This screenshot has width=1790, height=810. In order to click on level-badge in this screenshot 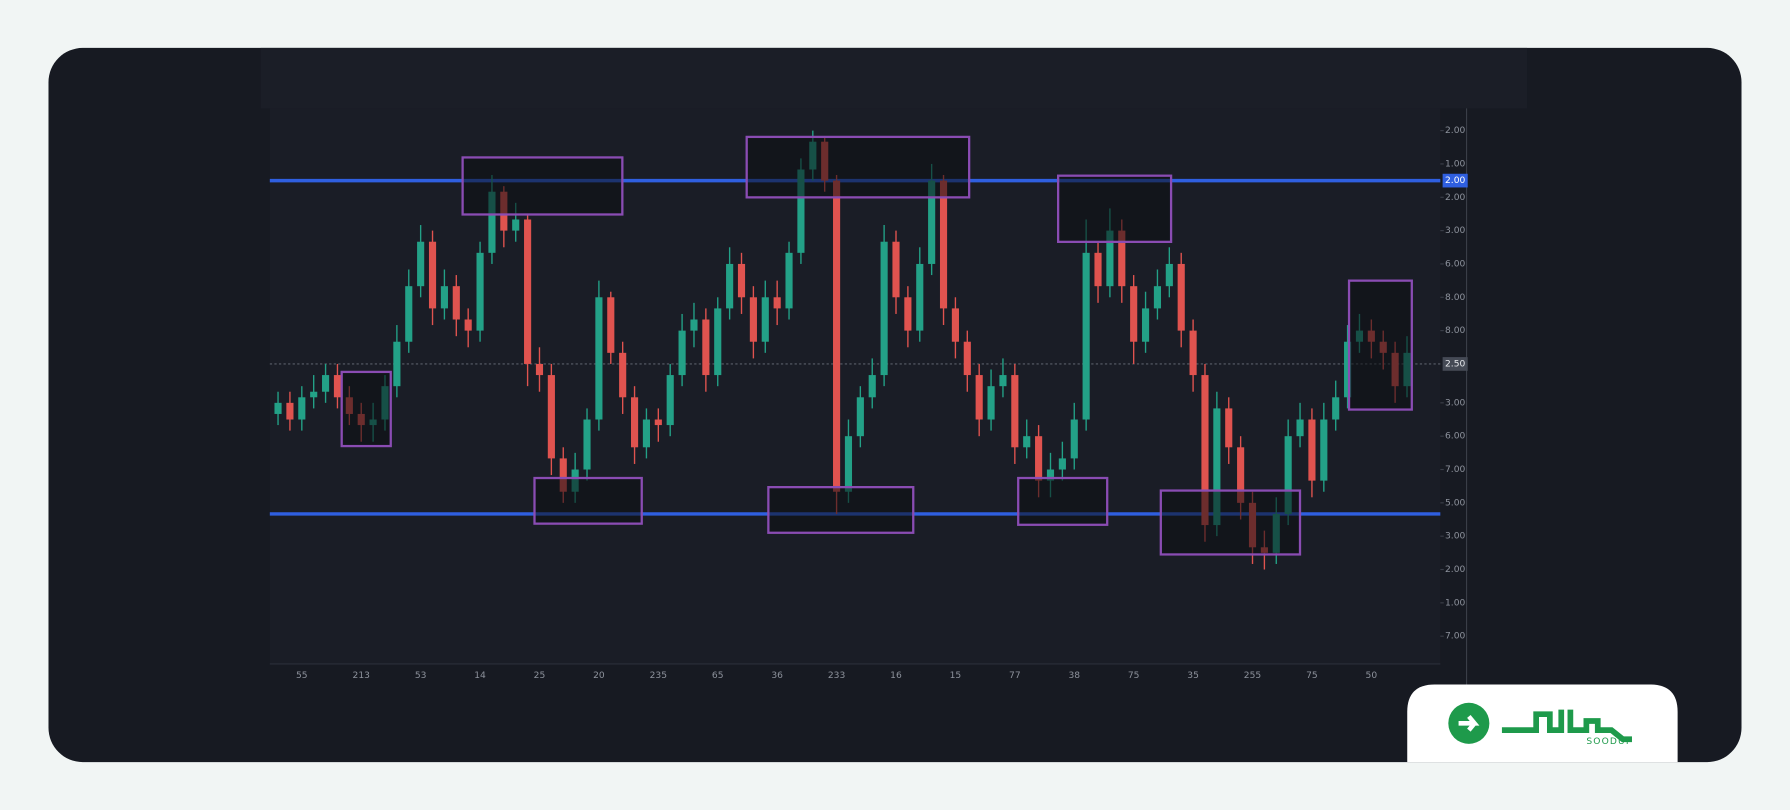, I will do `click(1455, 180)`.